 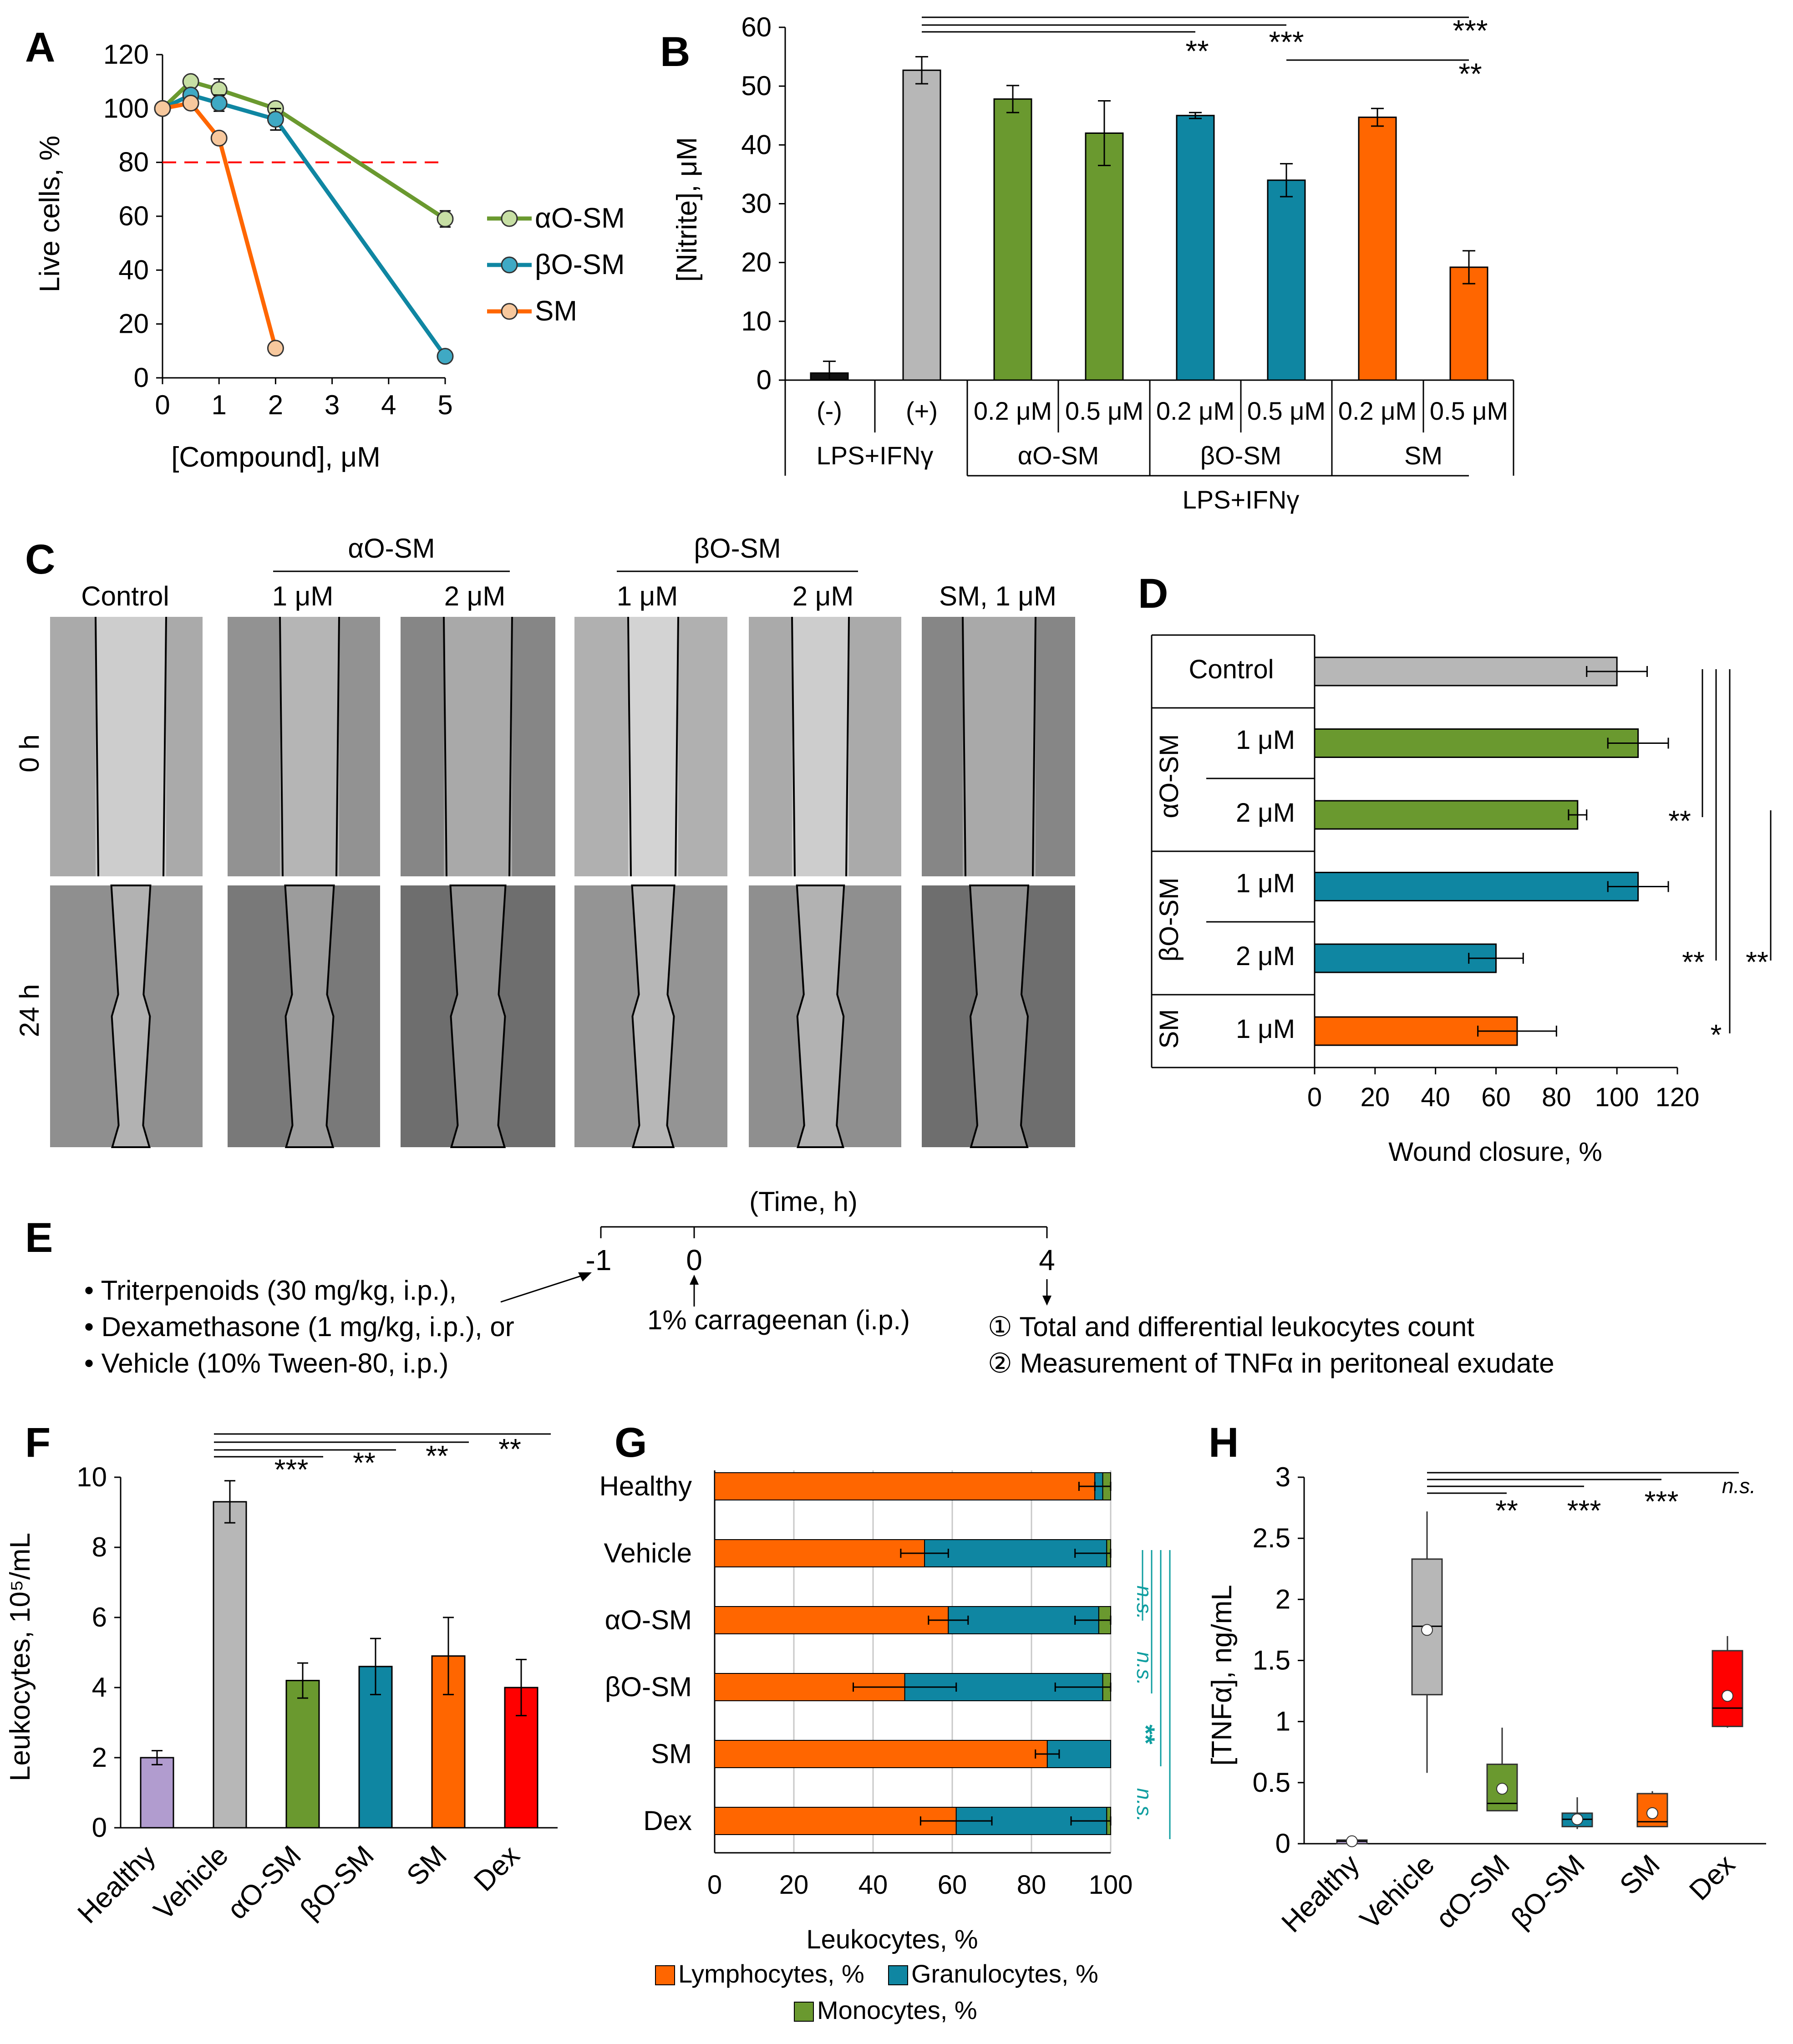 I want to click on panel-letter-f: F, so click(x=38, y=1442).